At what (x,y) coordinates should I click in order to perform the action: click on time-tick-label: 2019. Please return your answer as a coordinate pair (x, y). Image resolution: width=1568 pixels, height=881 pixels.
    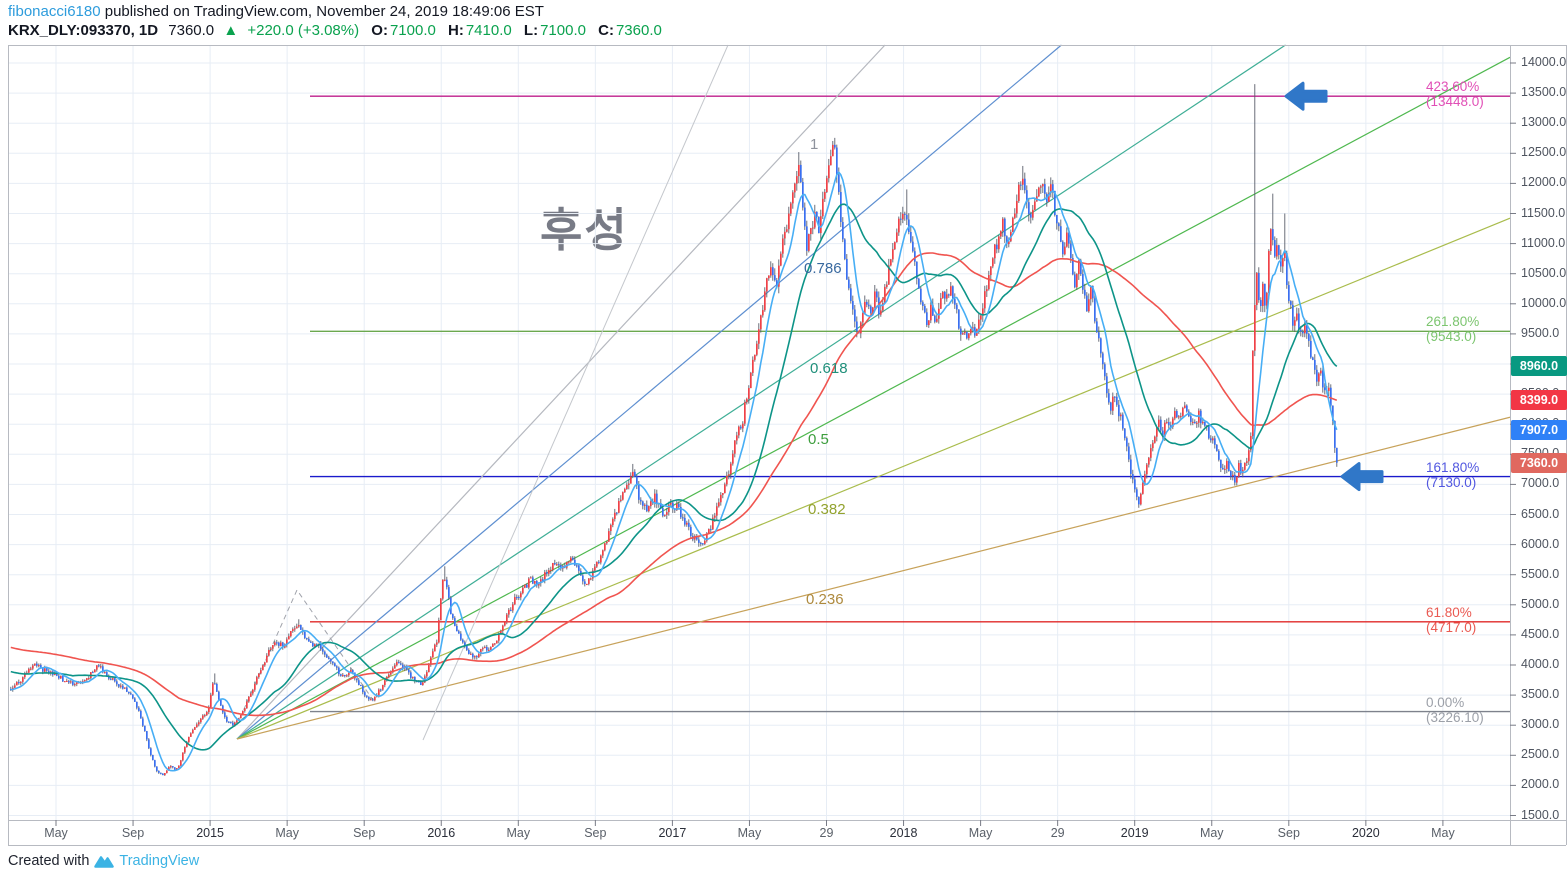
    Looking at the image, I should click on (1134, 833).